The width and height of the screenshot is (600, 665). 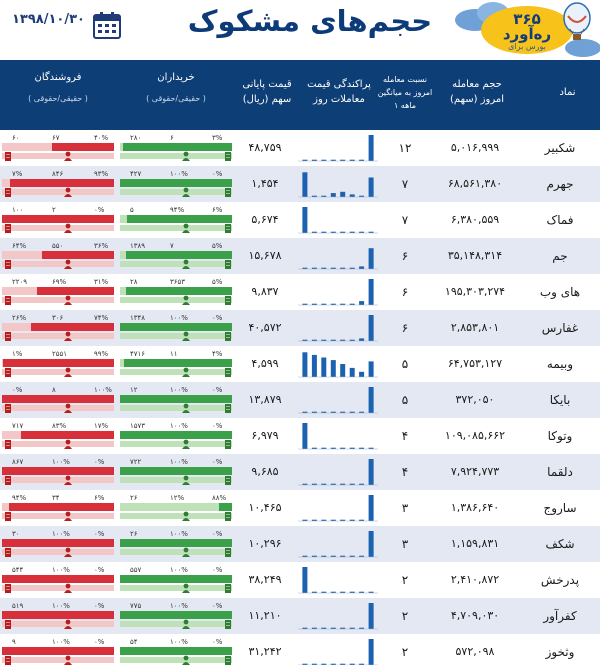 What do you see at coordinates (560, 508) in the screenshot?
I see `symbol-cell: ساروج` at bounding box center [560, 508].